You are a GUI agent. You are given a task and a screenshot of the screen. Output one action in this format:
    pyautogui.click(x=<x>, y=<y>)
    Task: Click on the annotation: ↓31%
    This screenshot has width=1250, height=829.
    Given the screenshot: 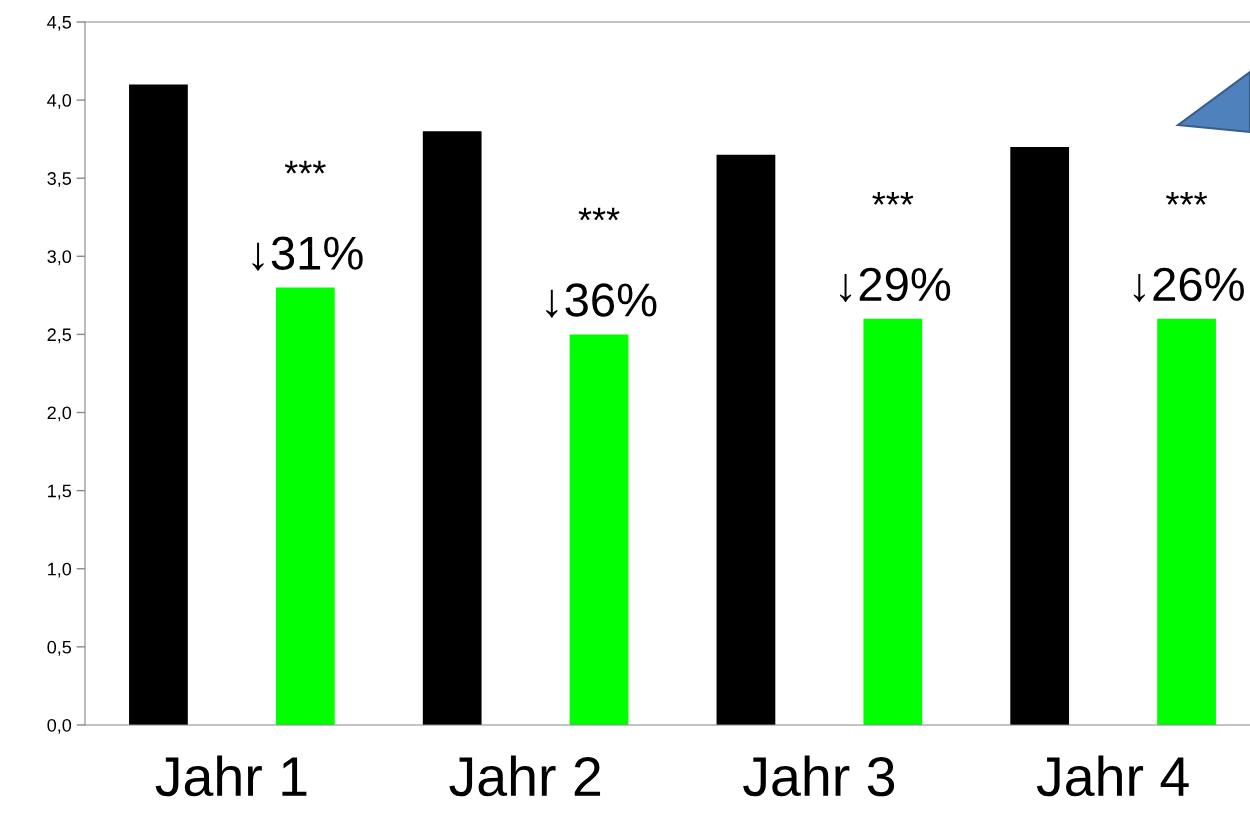 What is the action you would take?
    pyautogui.click(x=307, y=253)
    